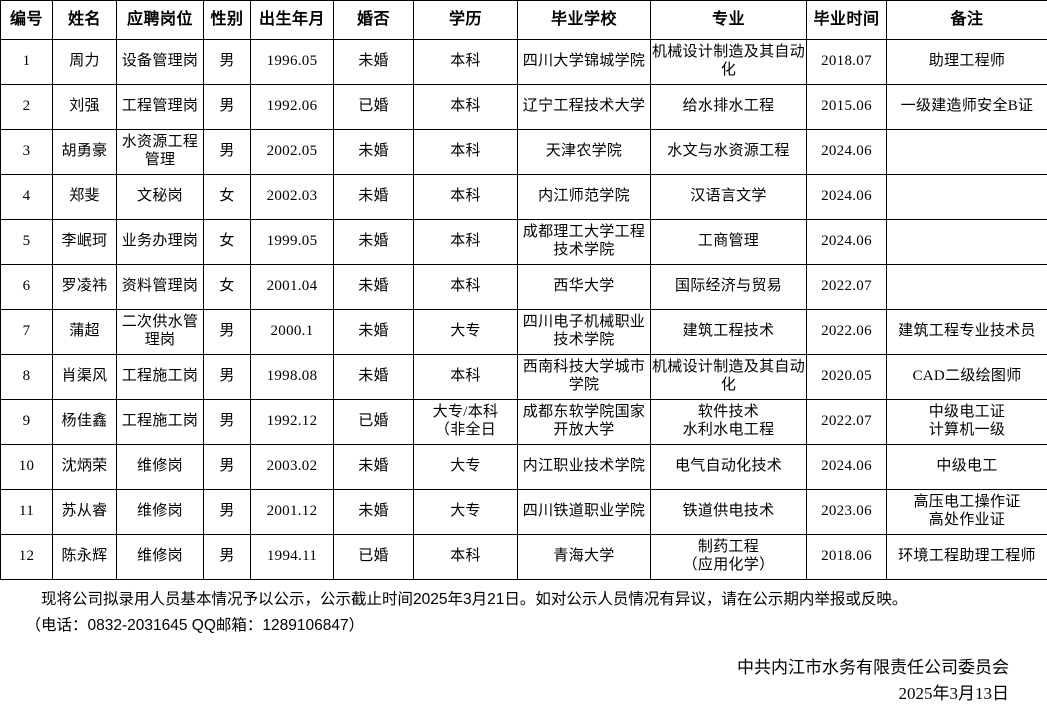 This screenshot has width=1047, height=707. Describe the element at coordinates (292, 422) in the screenshot. I see `cell-birthdate: 1992.12` at that location.